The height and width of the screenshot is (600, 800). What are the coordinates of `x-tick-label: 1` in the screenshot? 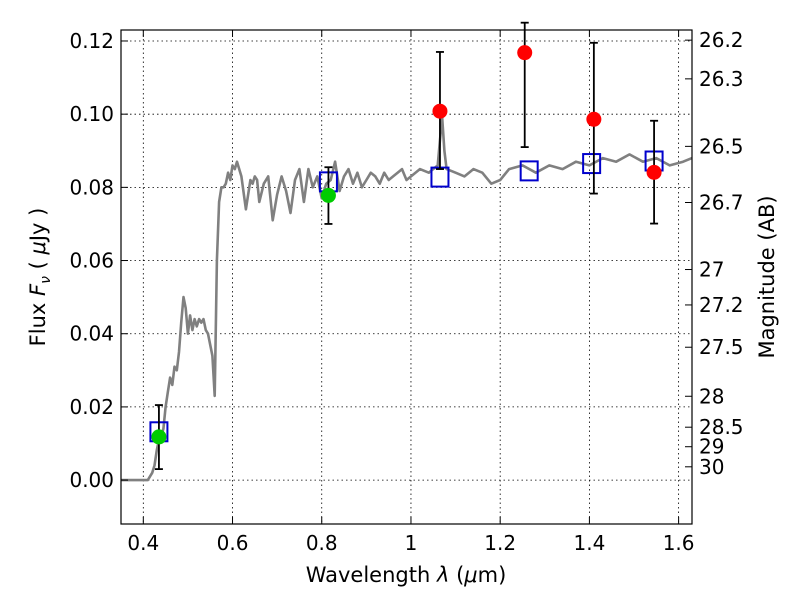 It's located at (411, 543).